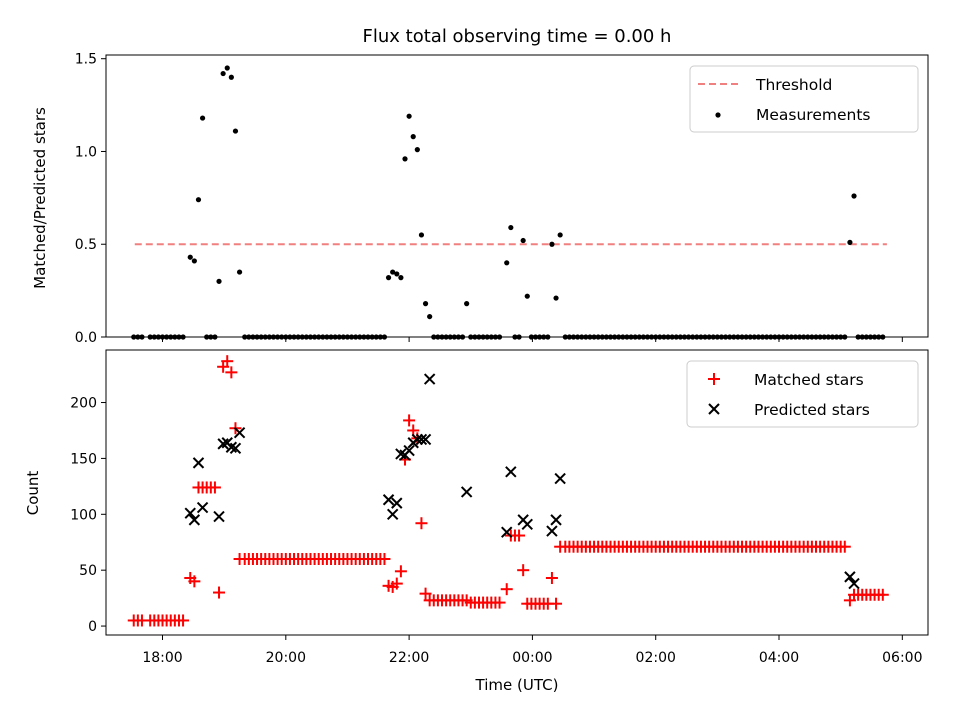 This screenshot has height=720, width=960. Describe the element at coordinates (40, 198) in the screenshot. I see `top-y-axis-label: Matched/Predicted stars` at that location.